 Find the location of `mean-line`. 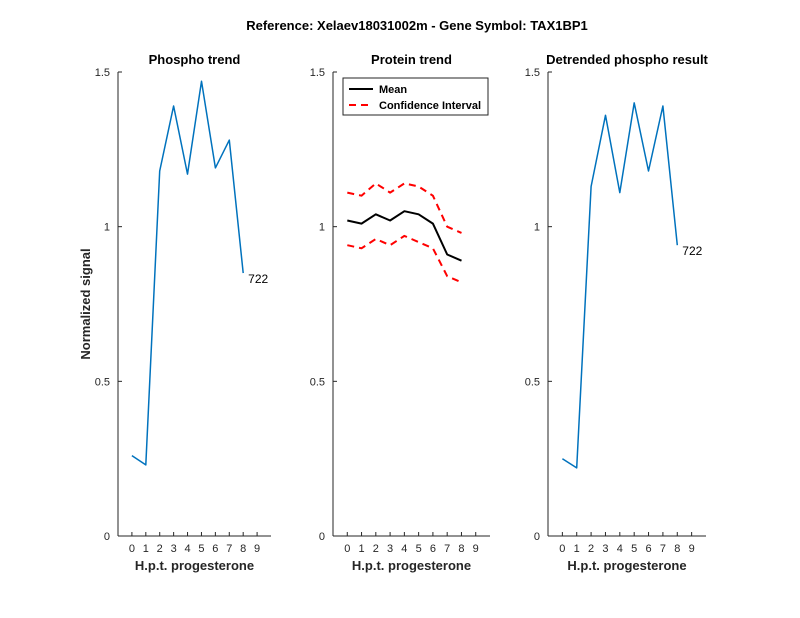

mean-line is located at coordinates (404, 236).